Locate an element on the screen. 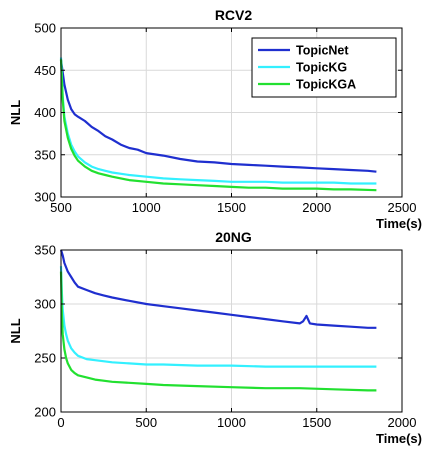 This screenshot has width=422, height=457. y-tick-label: 200 is located at coordinates (45, 412).